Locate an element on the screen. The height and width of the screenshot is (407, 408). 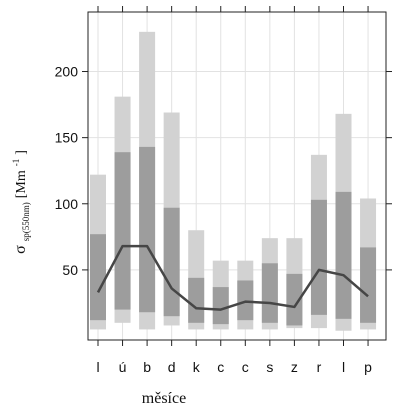
median-line-layer is located at coordinates (232, 277).